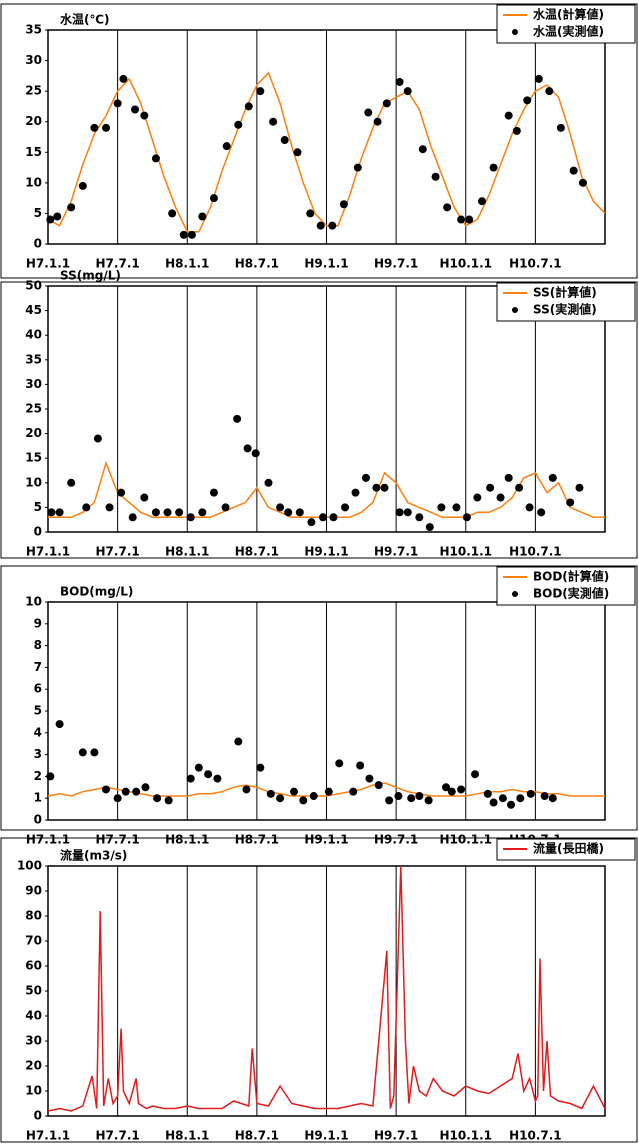 Image resolution: width=639 pixels, height=1148 pixels. I want to click on x-tick-label: H10.7.1, so click(535, 1136).